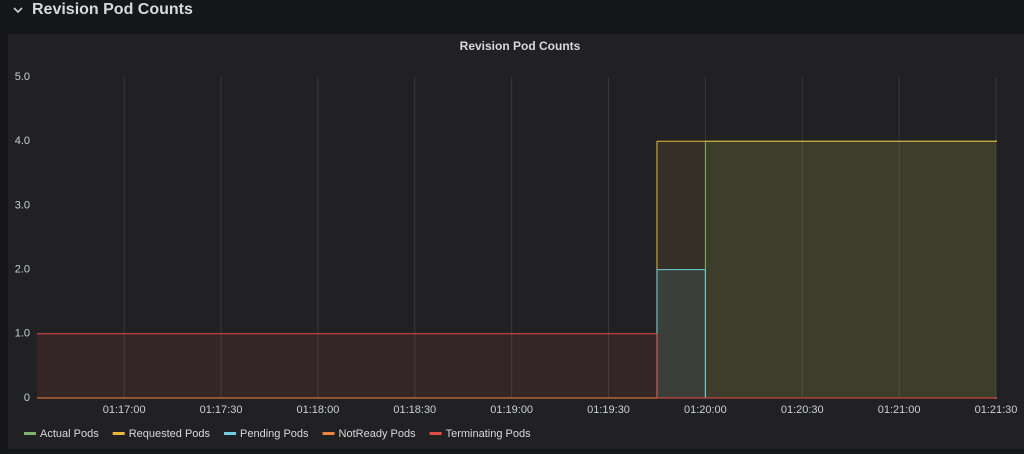  Describe the element at coordinates (802, 410) in the screenshot. I see `x-tick-label: 01:20:30` at that location.